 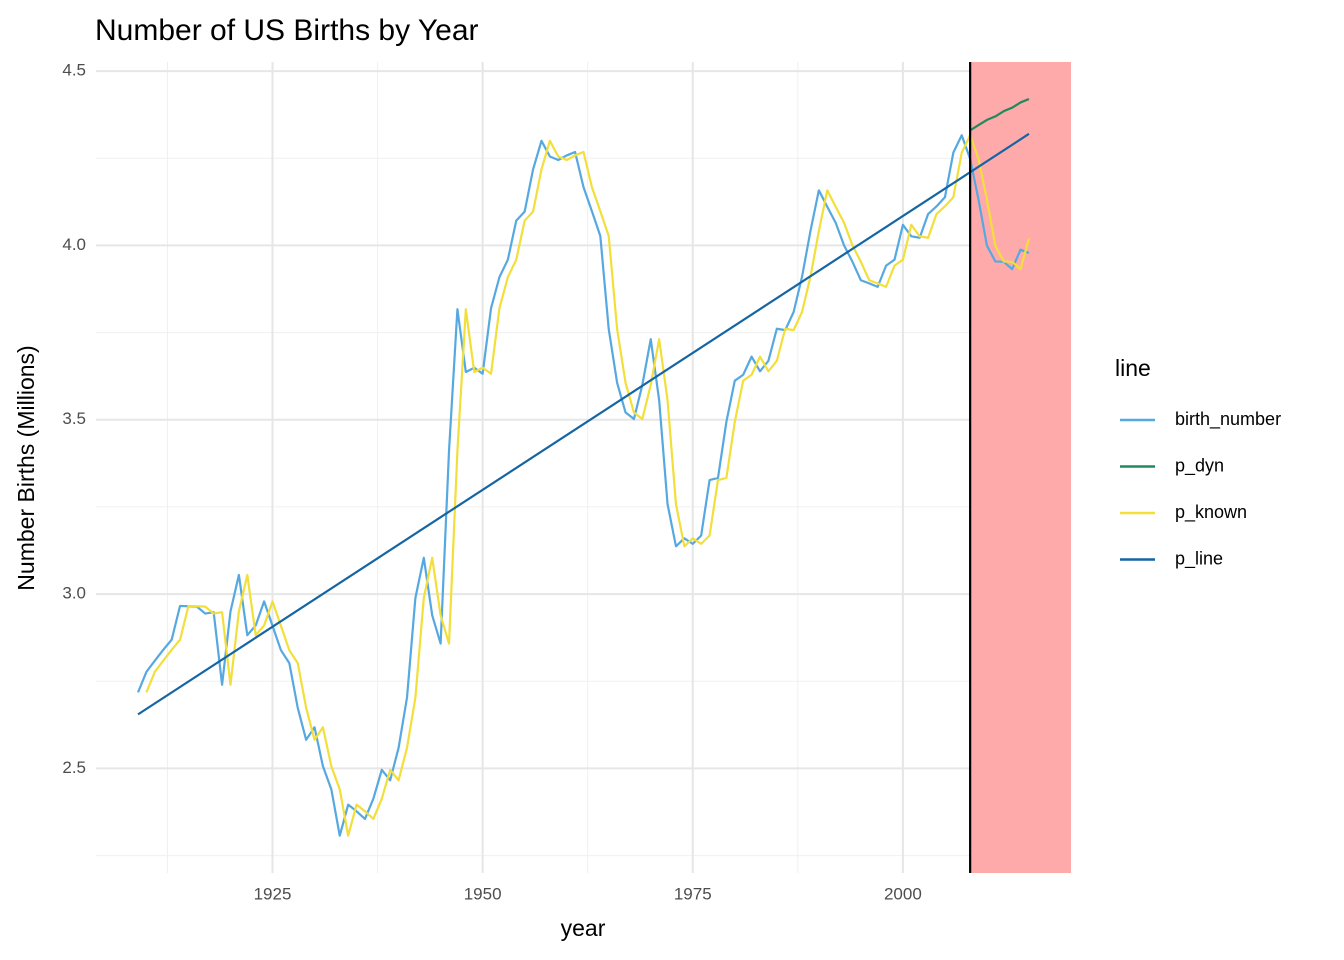 I want to click on chart-title: Number of US Births by Year, so click(x=287, y=30).